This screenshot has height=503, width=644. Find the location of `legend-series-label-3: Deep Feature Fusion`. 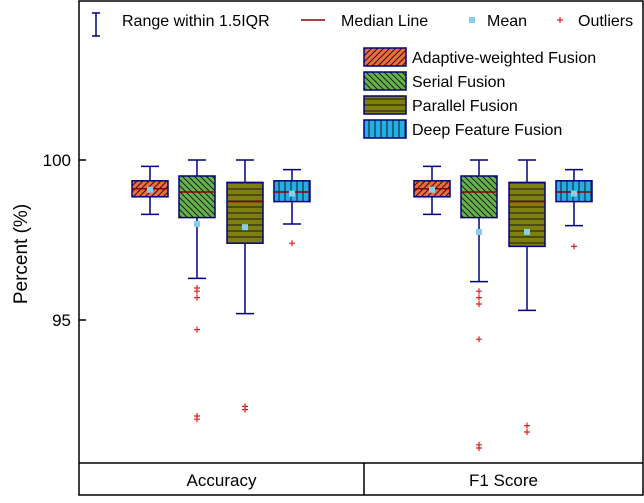

legend-series-label-3: Deep Feature Fusion is located at coordinates (487, 130).